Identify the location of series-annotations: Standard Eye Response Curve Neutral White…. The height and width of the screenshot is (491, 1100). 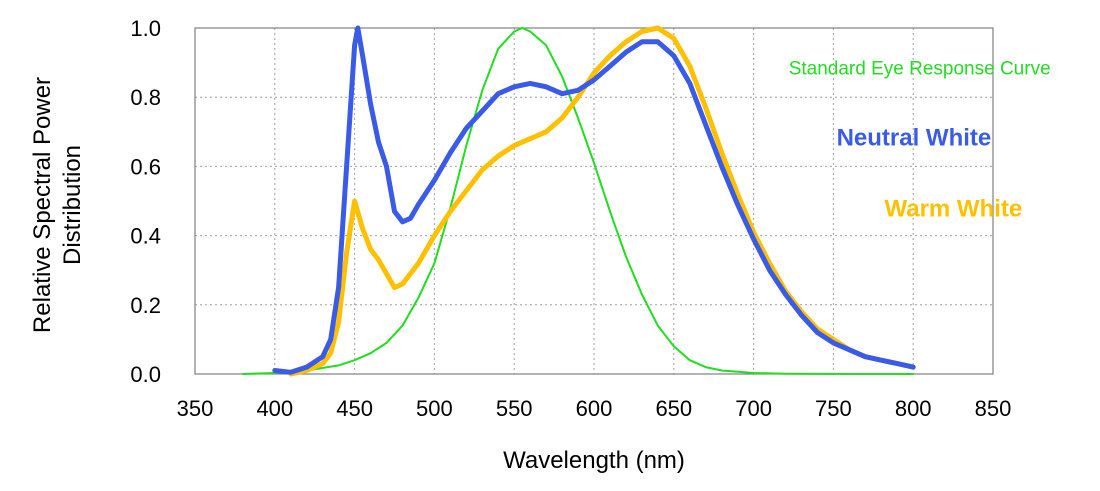
(920, 141).